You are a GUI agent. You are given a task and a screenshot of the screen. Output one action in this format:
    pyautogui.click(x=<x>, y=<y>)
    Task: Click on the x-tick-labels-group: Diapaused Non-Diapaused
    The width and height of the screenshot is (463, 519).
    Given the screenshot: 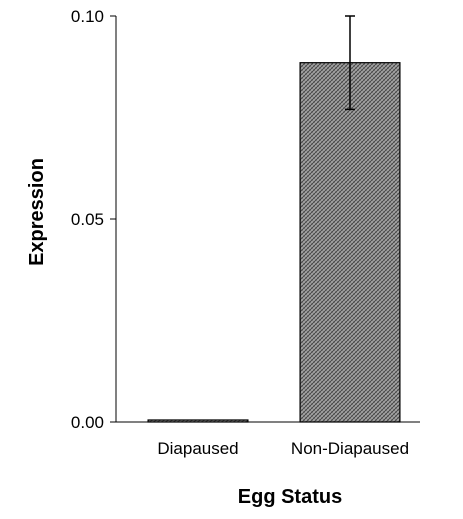 What is the action you would take?
    pyautogui.click(x=283, y=448)
    